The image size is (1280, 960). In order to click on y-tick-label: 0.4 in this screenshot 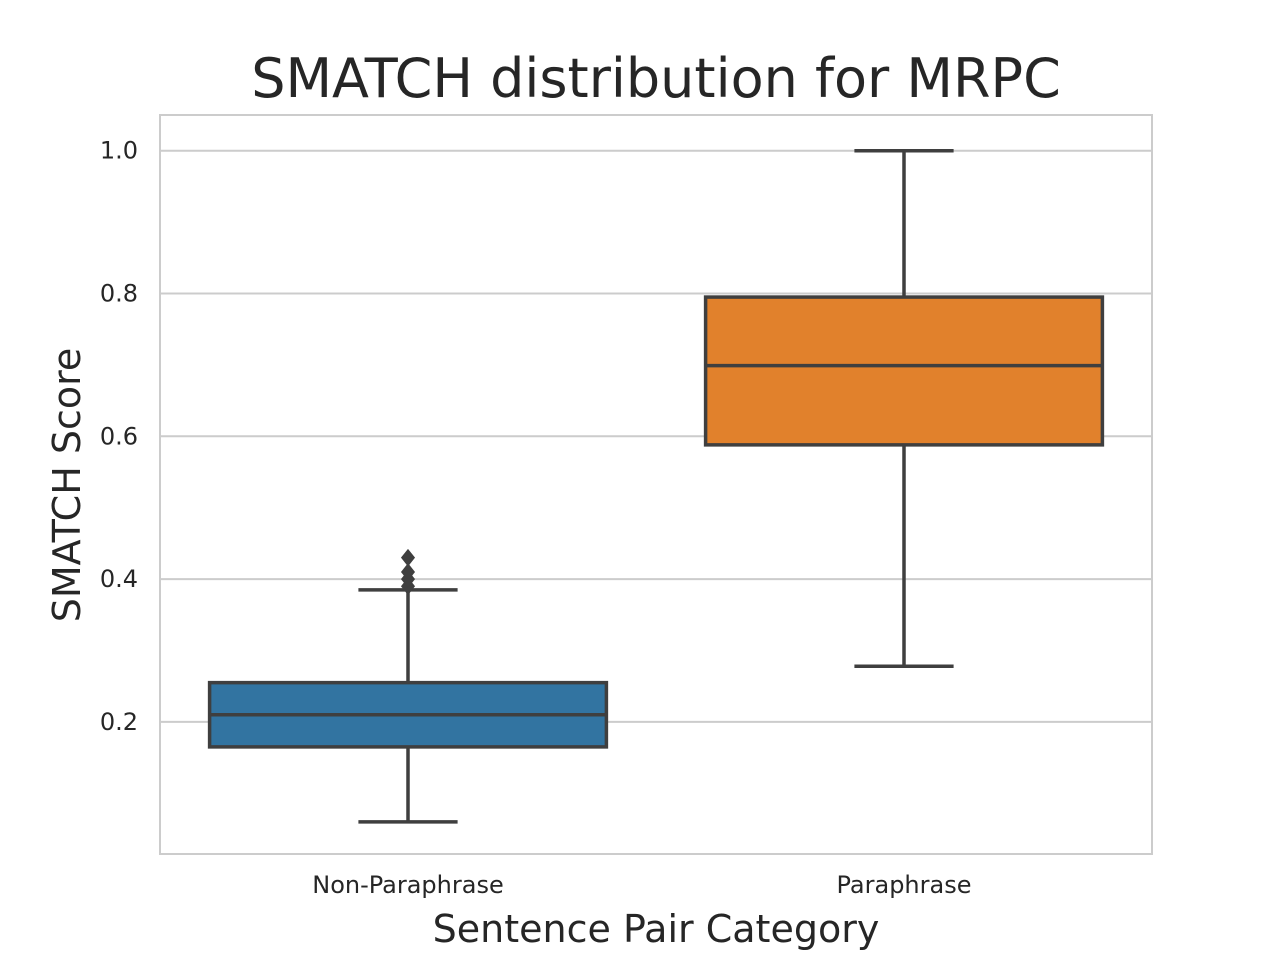, I will do `click(119, 579)`.